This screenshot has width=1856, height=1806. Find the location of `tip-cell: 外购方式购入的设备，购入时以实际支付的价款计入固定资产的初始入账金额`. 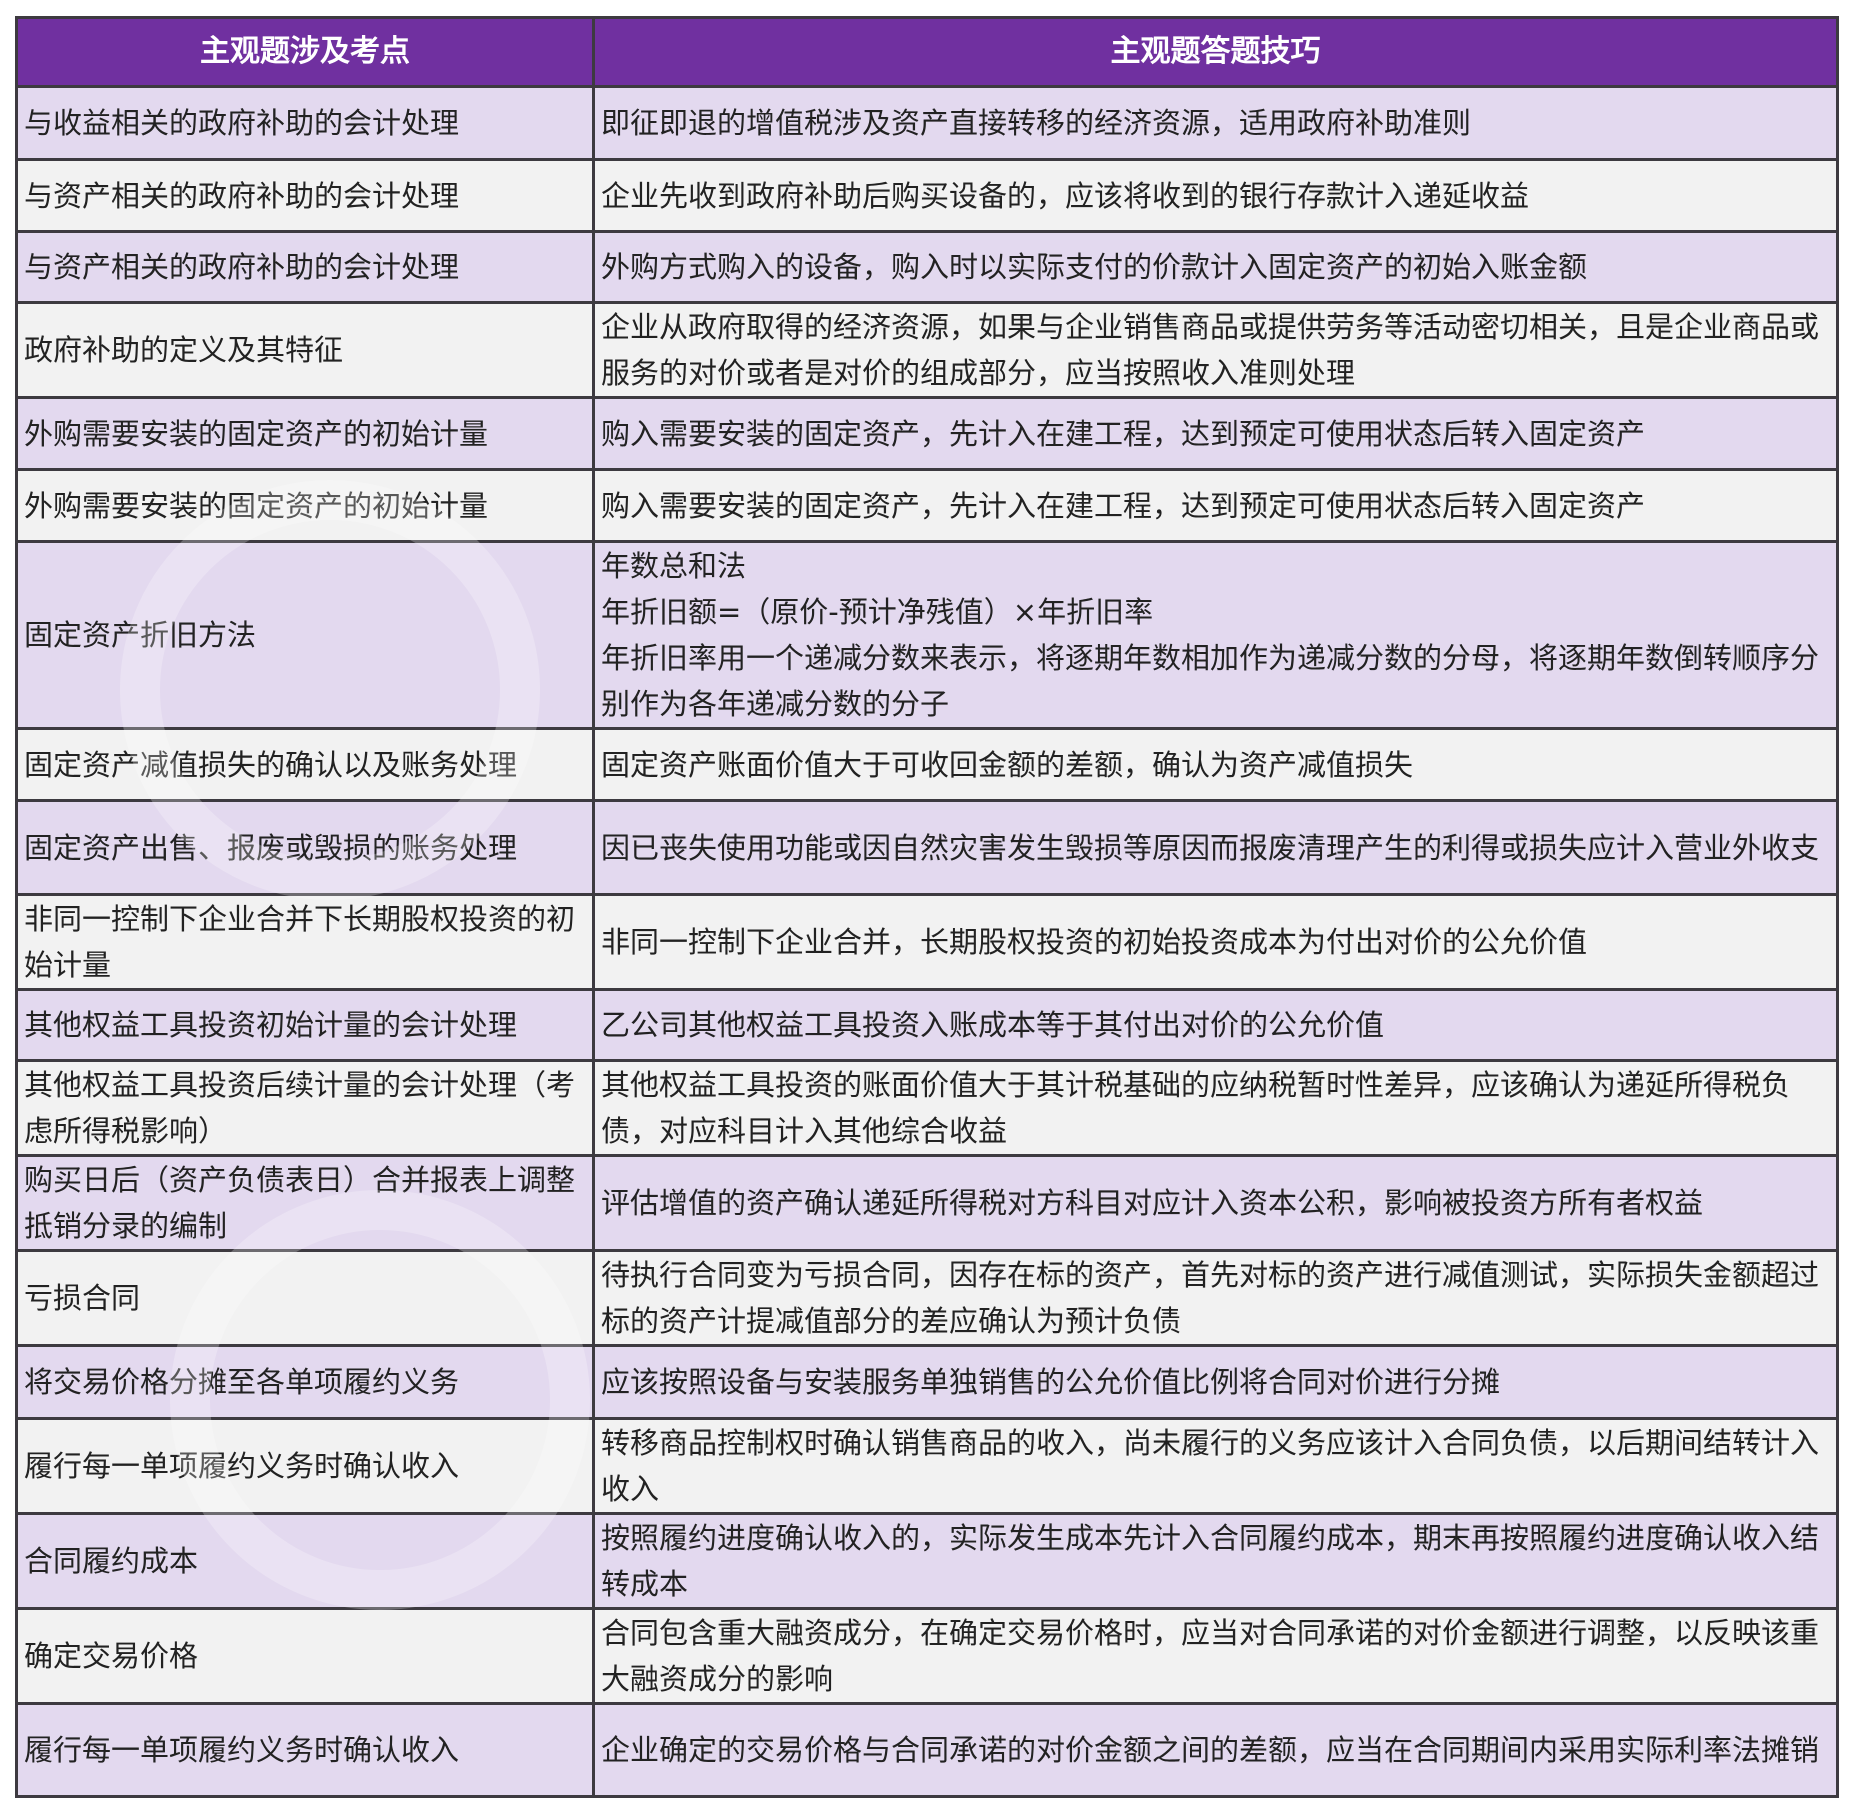

tip-cell: 外购方式购入的设备，购入时以实际支付的价款计入固定资产的初始入账金额 is located at coordinates (1215, 267).